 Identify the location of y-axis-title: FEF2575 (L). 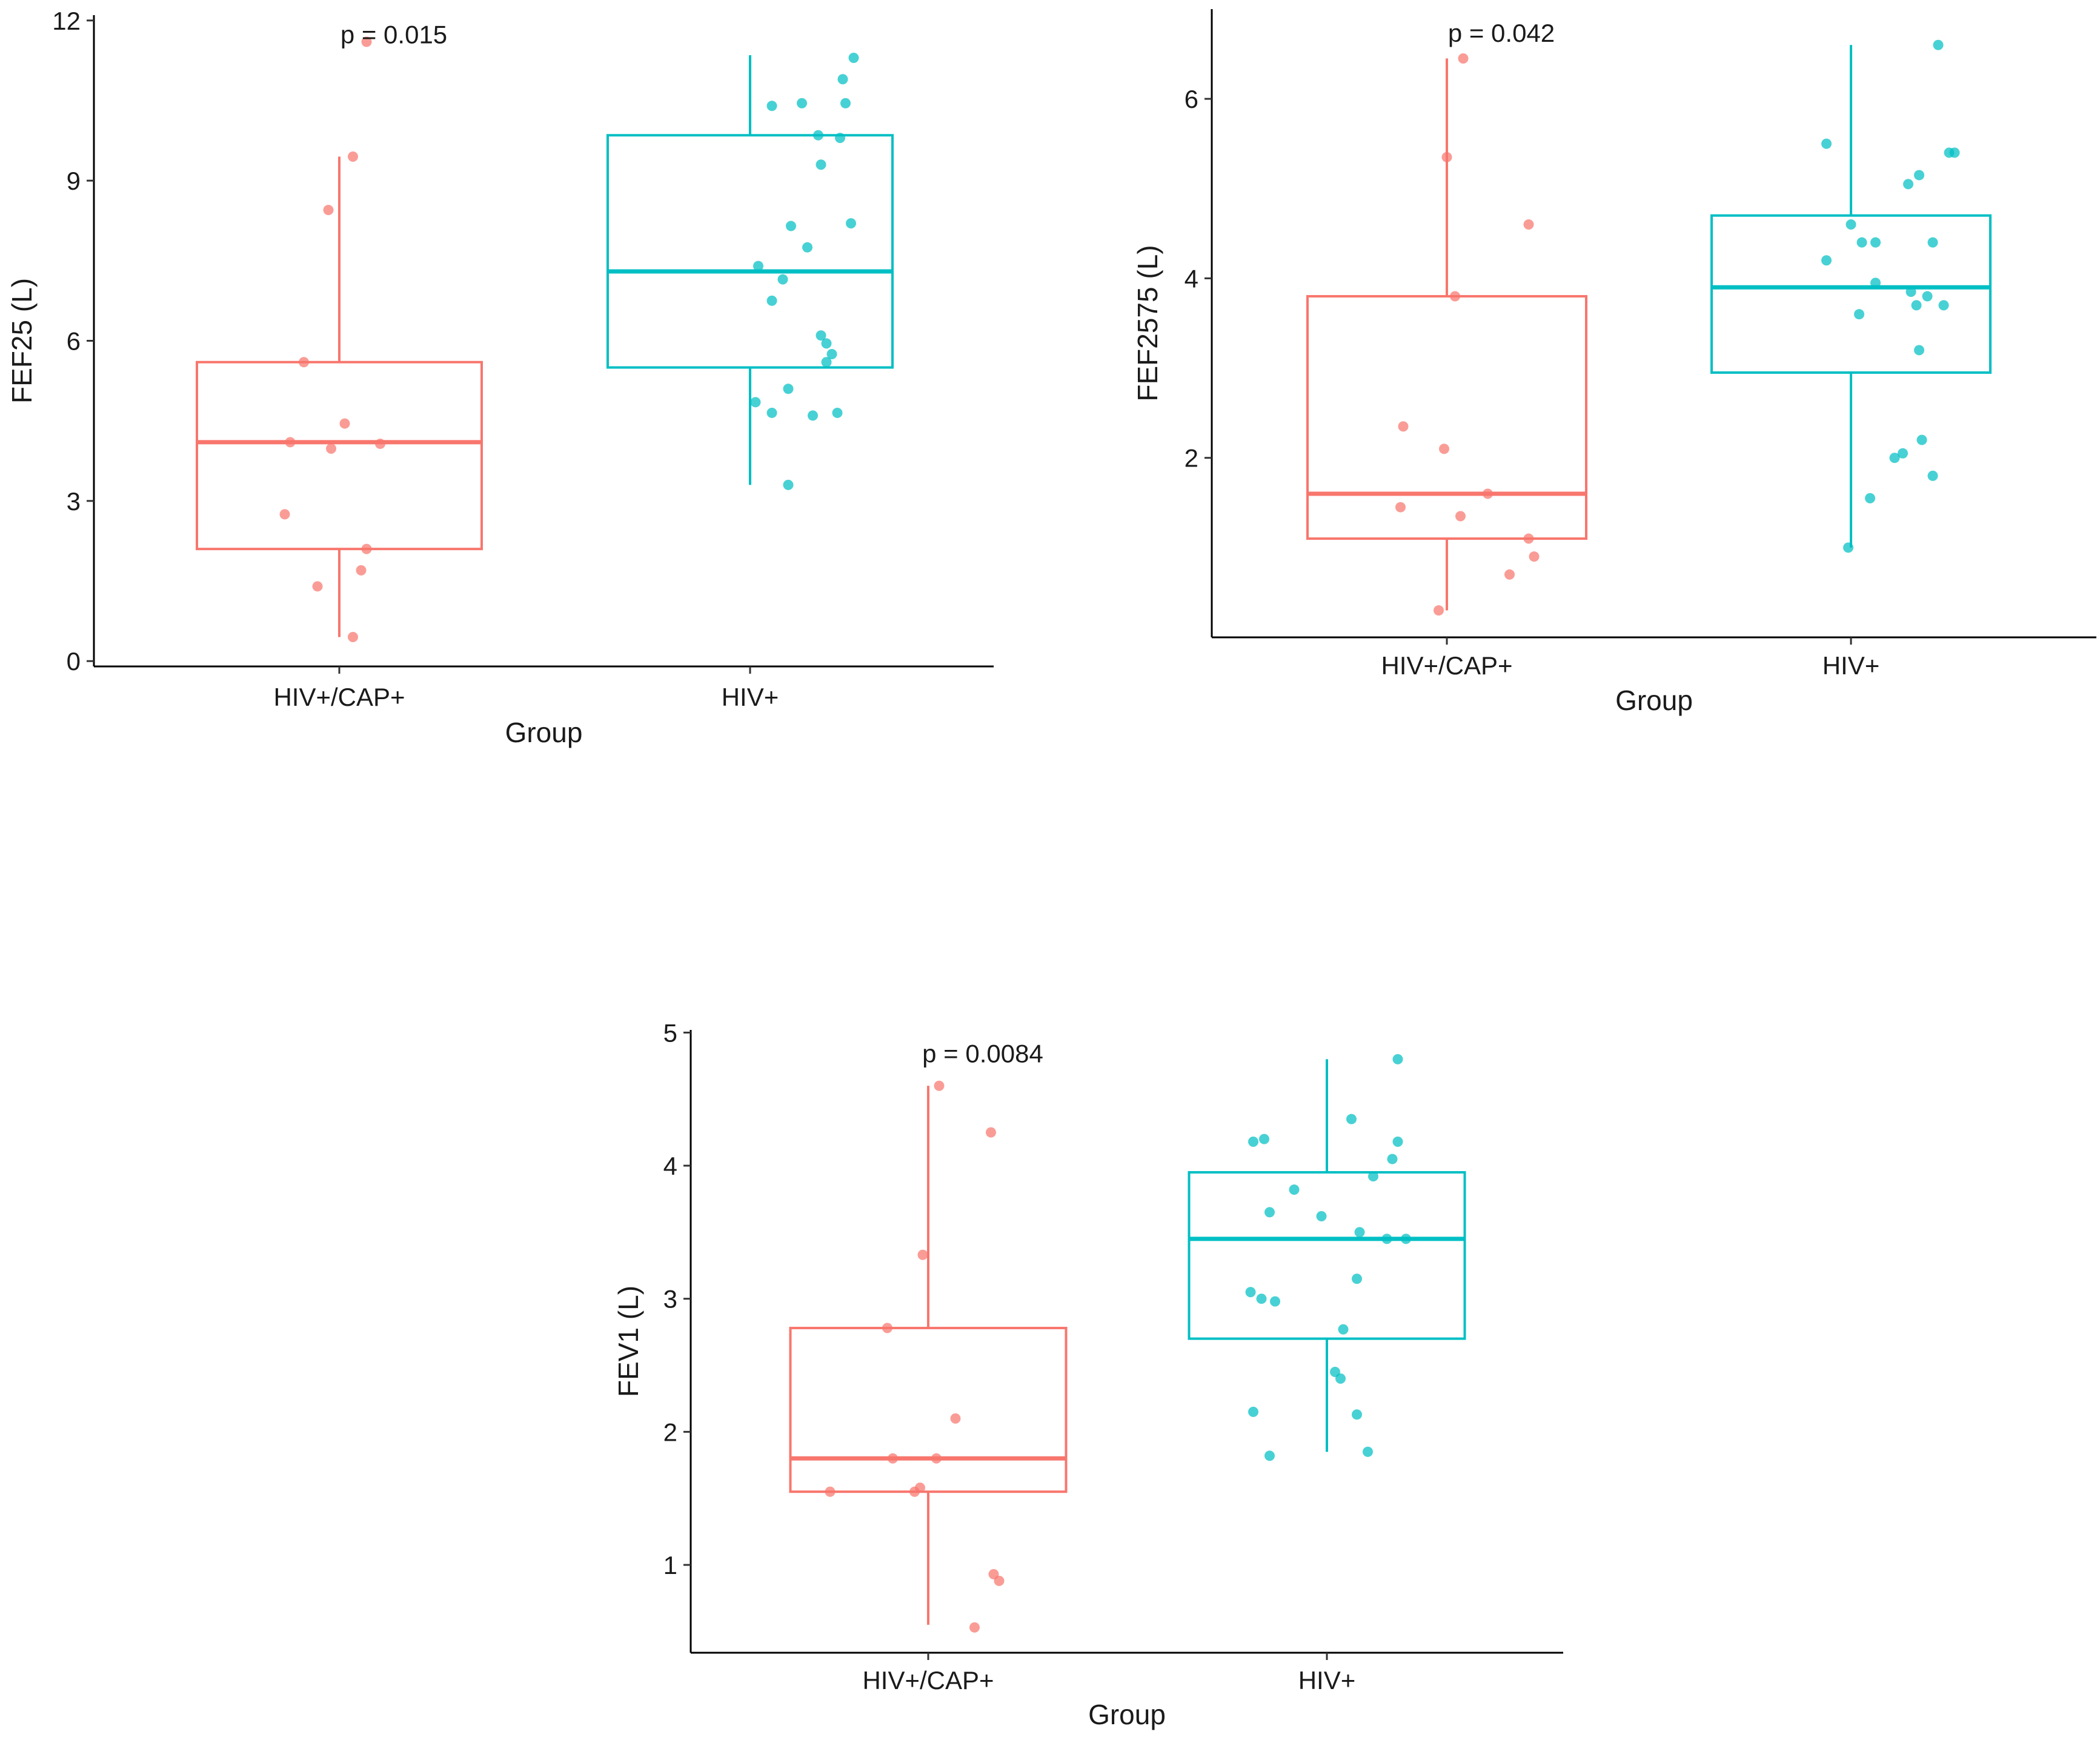
(1147, 323).